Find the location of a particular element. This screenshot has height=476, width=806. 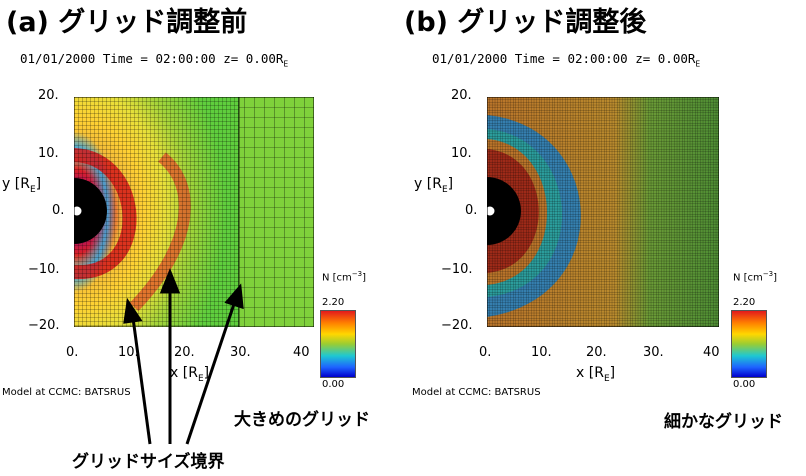

panel-a-colorbar-unit: N [cm−3] is located at coordinates (344, 277).